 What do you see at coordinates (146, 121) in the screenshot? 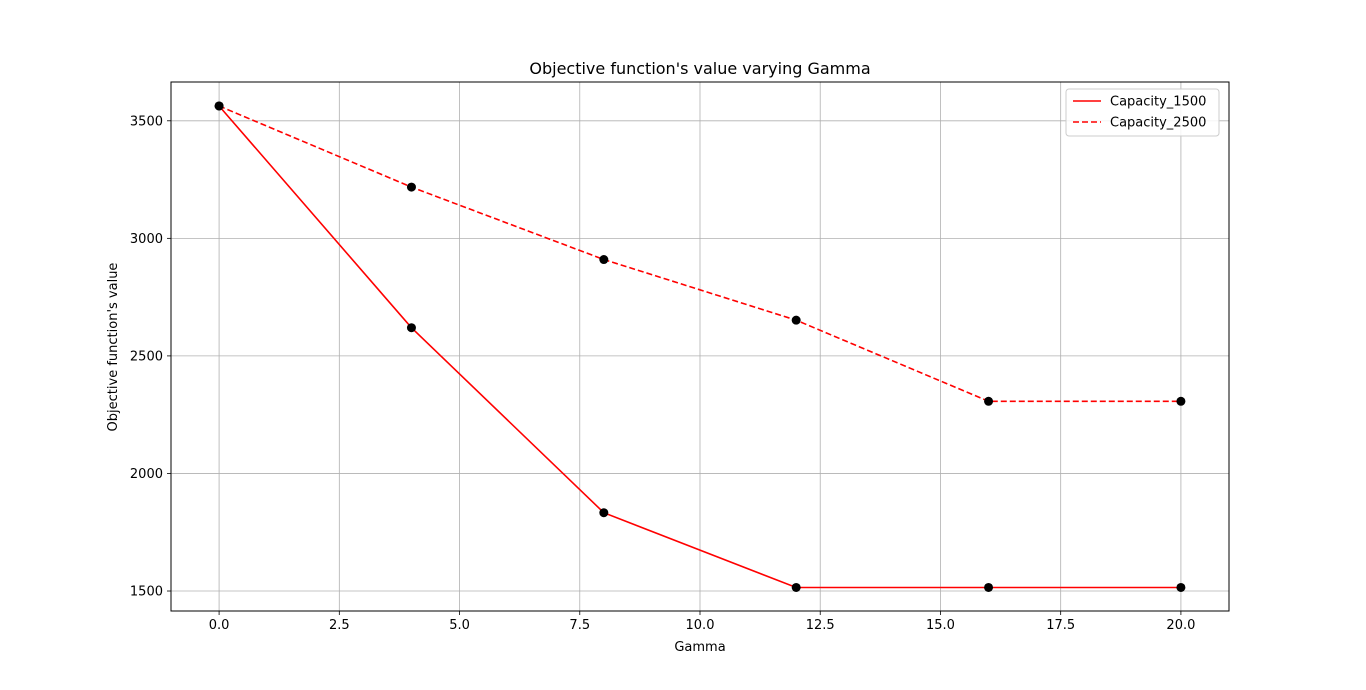
I see `y-tick-label: 3500` at bounding box center [146, 121].